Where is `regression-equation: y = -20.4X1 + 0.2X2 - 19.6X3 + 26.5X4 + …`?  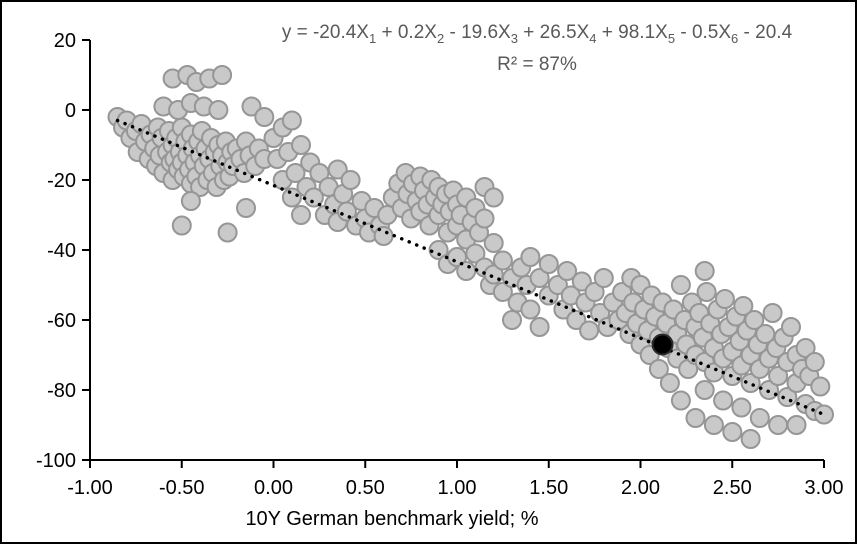
regression-equation: y = -20.4X1 + 0.2X2 - 19.6X3 + 26.5X4 + … is located at coordinates (537, 34).